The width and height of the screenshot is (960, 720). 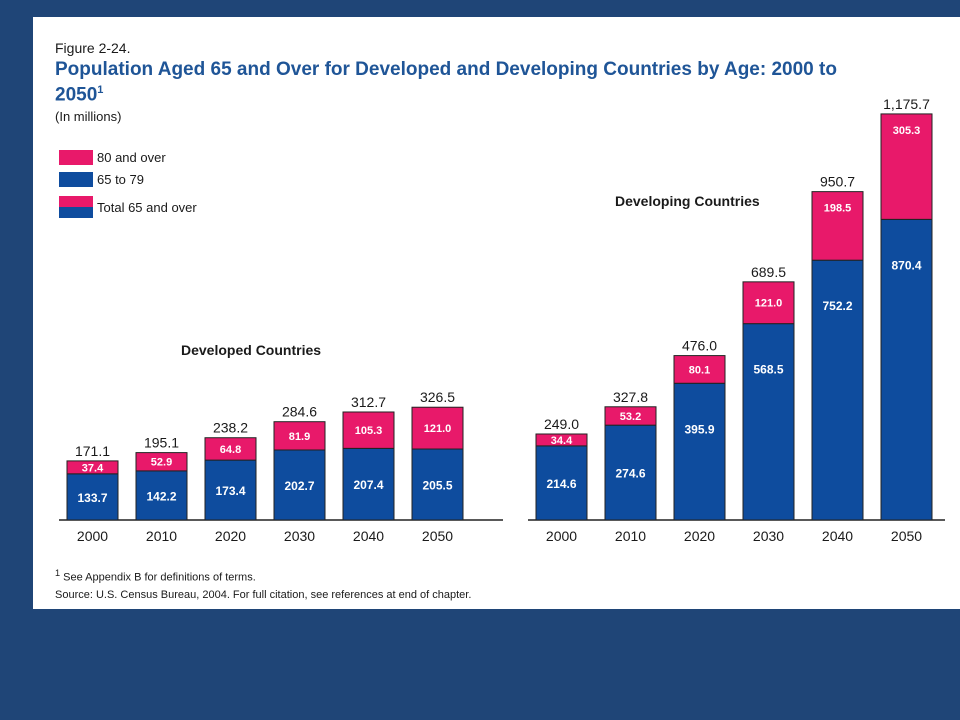 I want to click on data-label-total: 327.8, so click(x=630, y=397).